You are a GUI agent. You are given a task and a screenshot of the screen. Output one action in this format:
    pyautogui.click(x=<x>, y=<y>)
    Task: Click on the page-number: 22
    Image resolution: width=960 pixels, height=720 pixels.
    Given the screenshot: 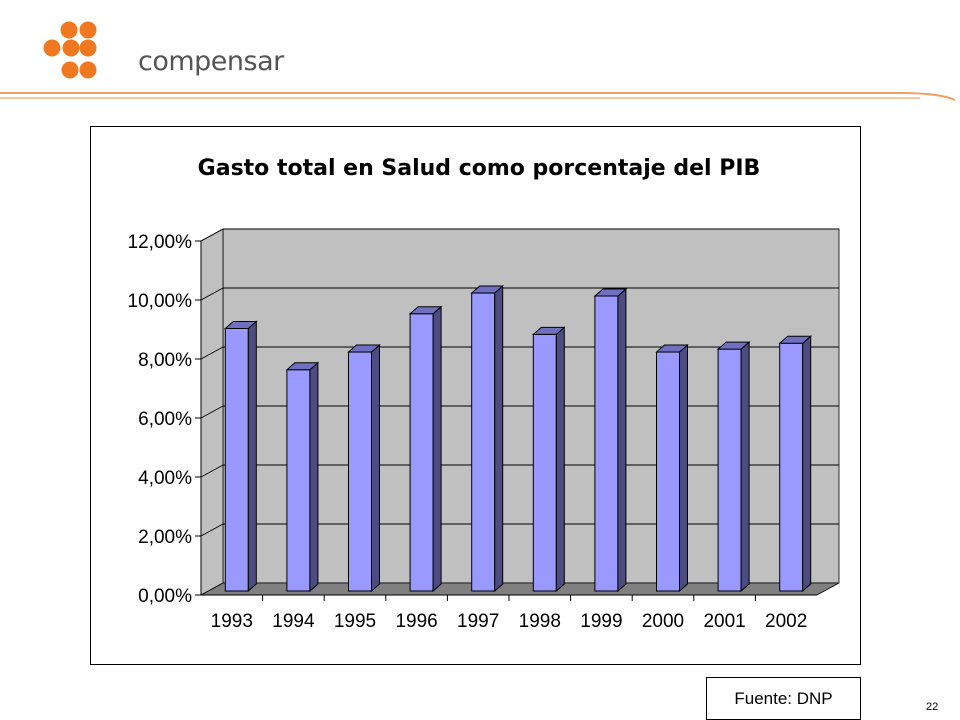 What is the action you would take?
    pyautogui.click(x=932, y=707)
    